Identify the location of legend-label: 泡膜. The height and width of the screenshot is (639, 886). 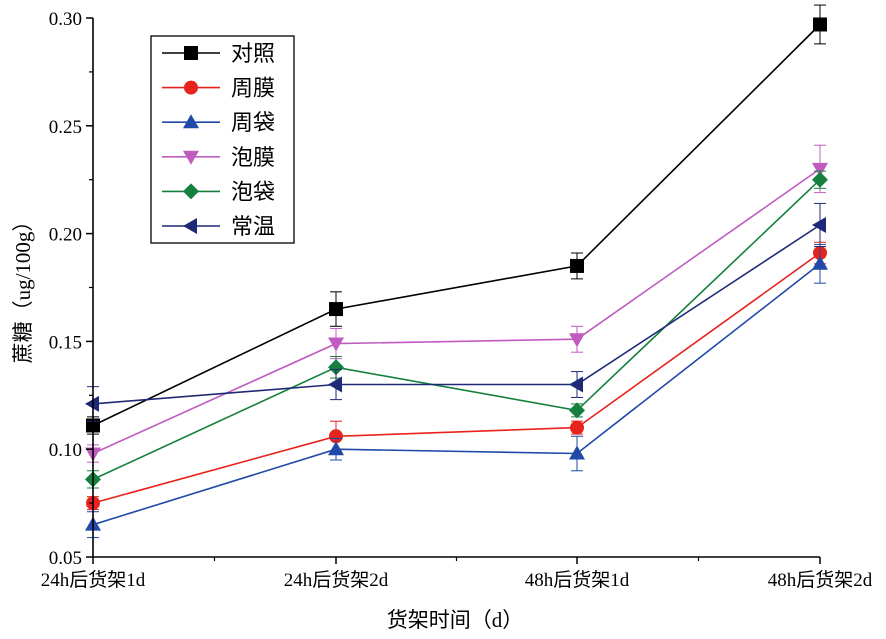
(253, 157).